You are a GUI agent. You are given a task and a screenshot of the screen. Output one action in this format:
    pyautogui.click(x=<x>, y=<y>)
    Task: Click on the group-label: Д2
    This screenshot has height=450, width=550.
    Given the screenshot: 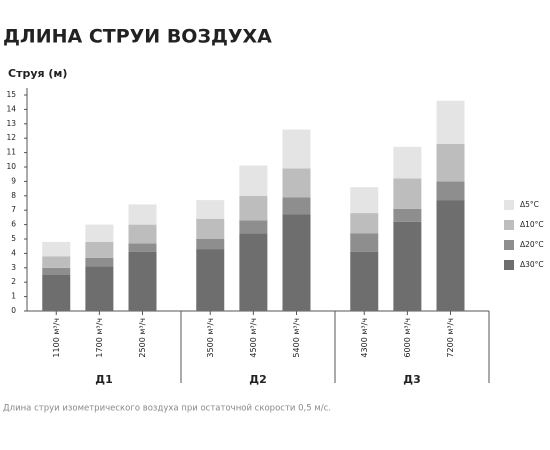 What is the action you would take?
    pyautogui.click(x=257, y=379)
    